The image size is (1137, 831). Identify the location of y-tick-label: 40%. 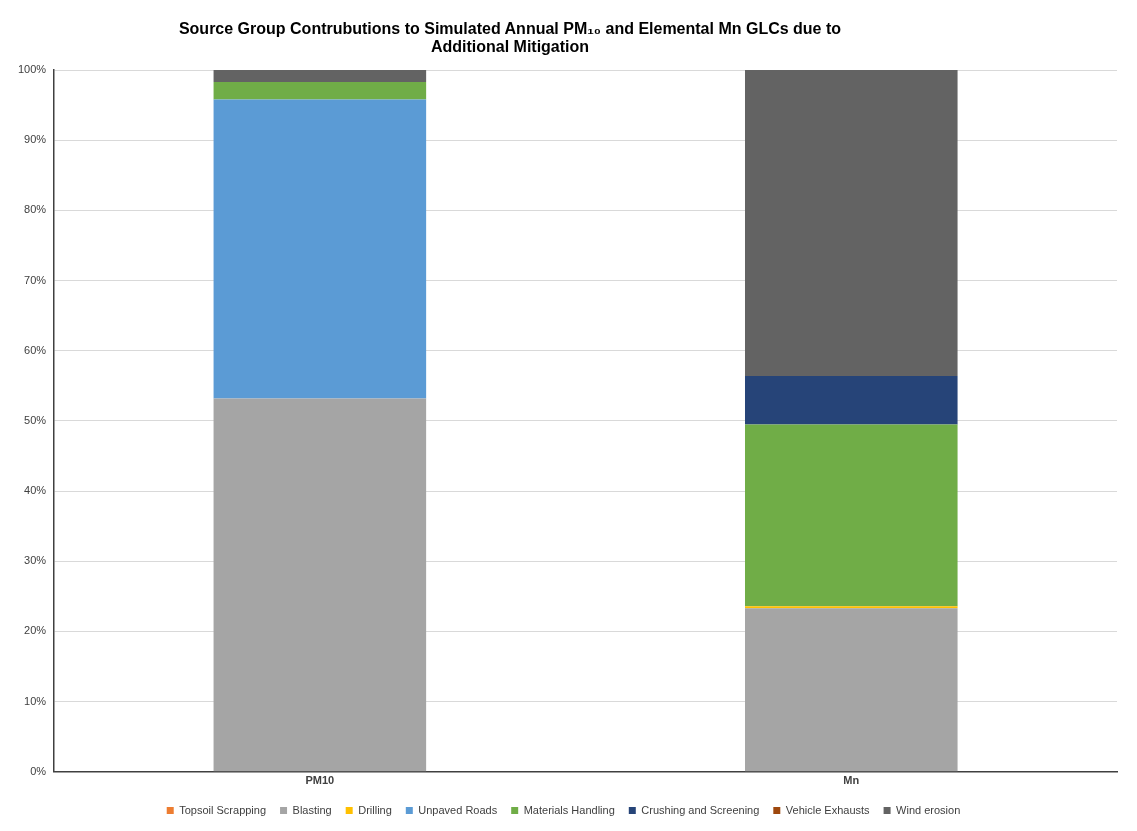
(35, 490).